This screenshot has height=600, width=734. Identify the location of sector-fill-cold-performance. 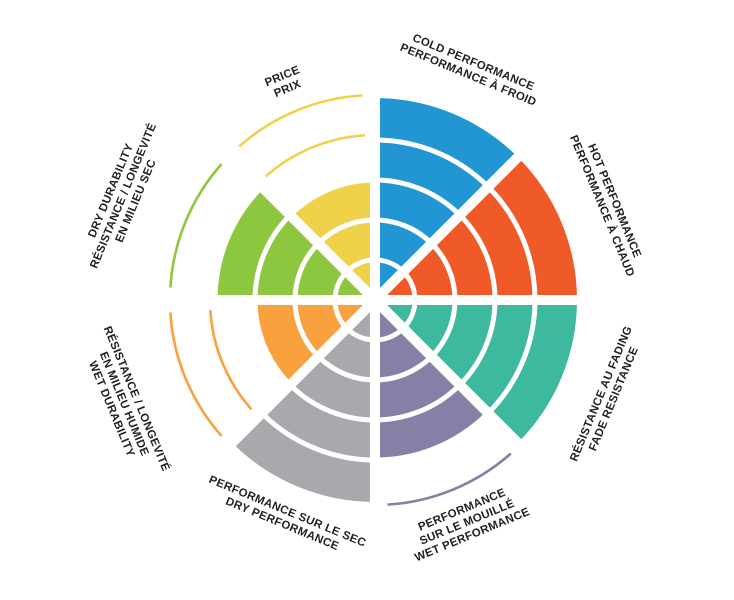
(446, 199).